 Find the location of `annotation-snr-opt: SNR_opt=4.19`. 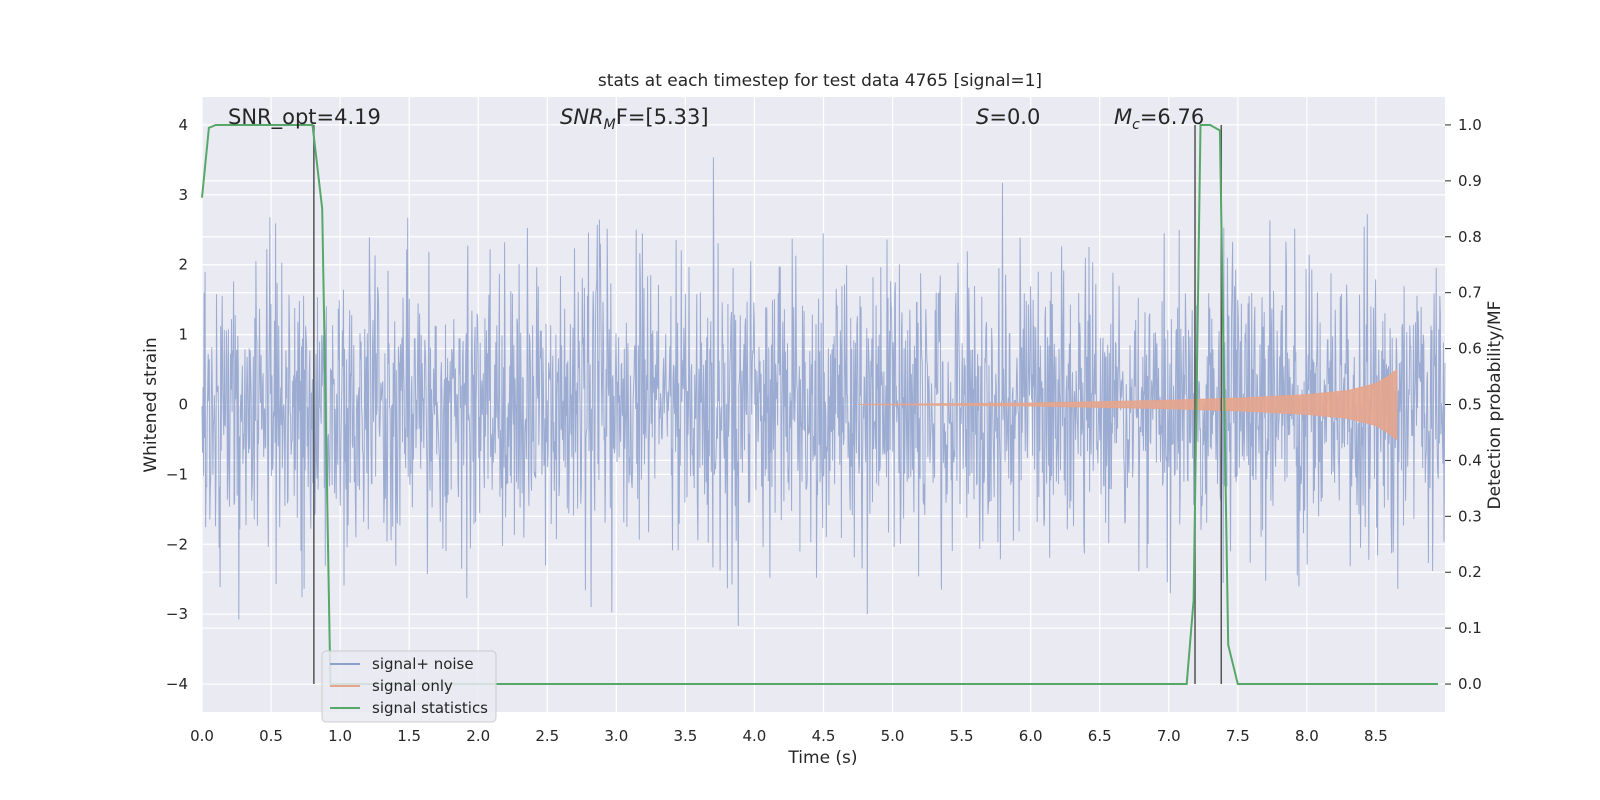

annotation-snr-opt: SNR_opt=4.19 is located at coordinates (304, 117).